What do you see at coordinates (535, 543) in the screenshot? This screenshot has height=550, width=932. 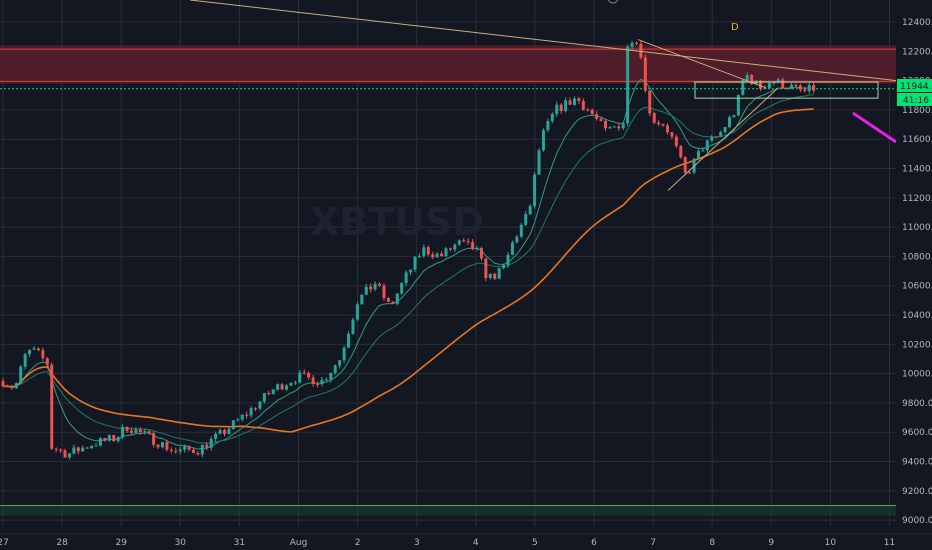 I see `time-tick-label: 5` at bounding box center [535, 543].